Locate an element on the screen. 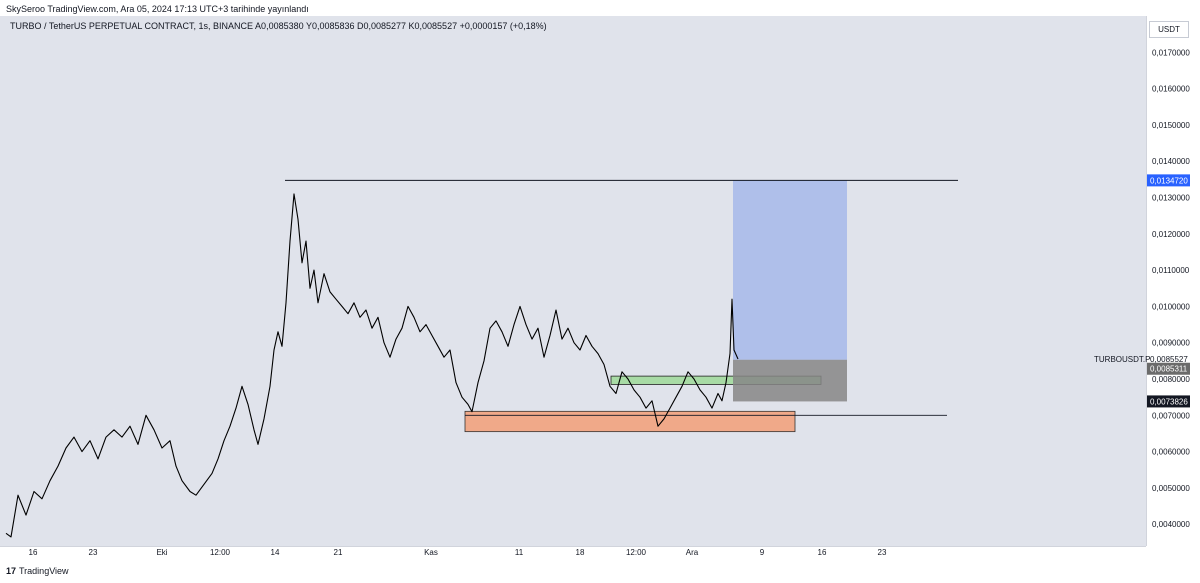 Image resolution: width=1200 pixels, height=583 pixels. entry-price-label: 0,0085311 is located at coordinates (1169, 369).